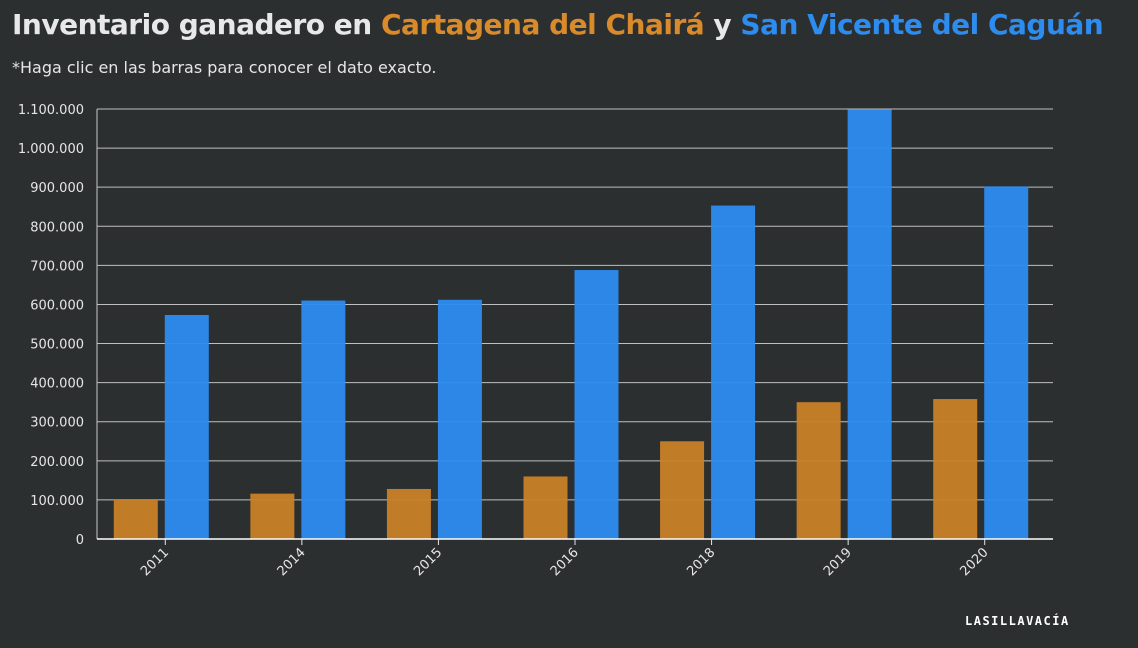 The height and width of the screenshot is (648, 1138). What do you see at coordinates (733, 372) in the screenshot?
I see `bar-san-vicente-2018` at bounding box center [733, 372].